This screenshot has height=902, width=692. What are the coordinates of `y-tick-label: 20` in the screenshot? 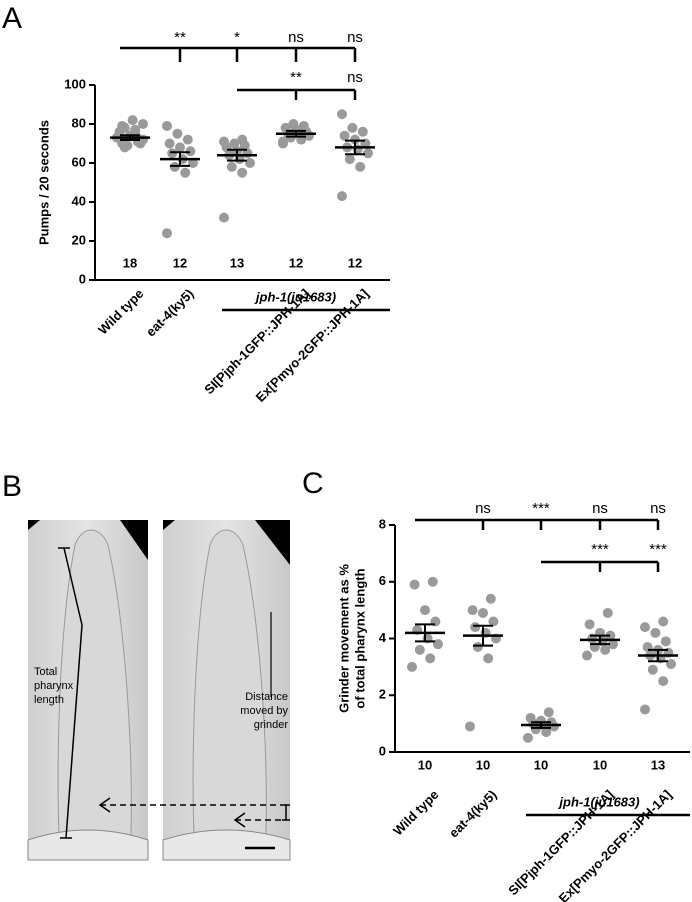 It's located at (79, 239).